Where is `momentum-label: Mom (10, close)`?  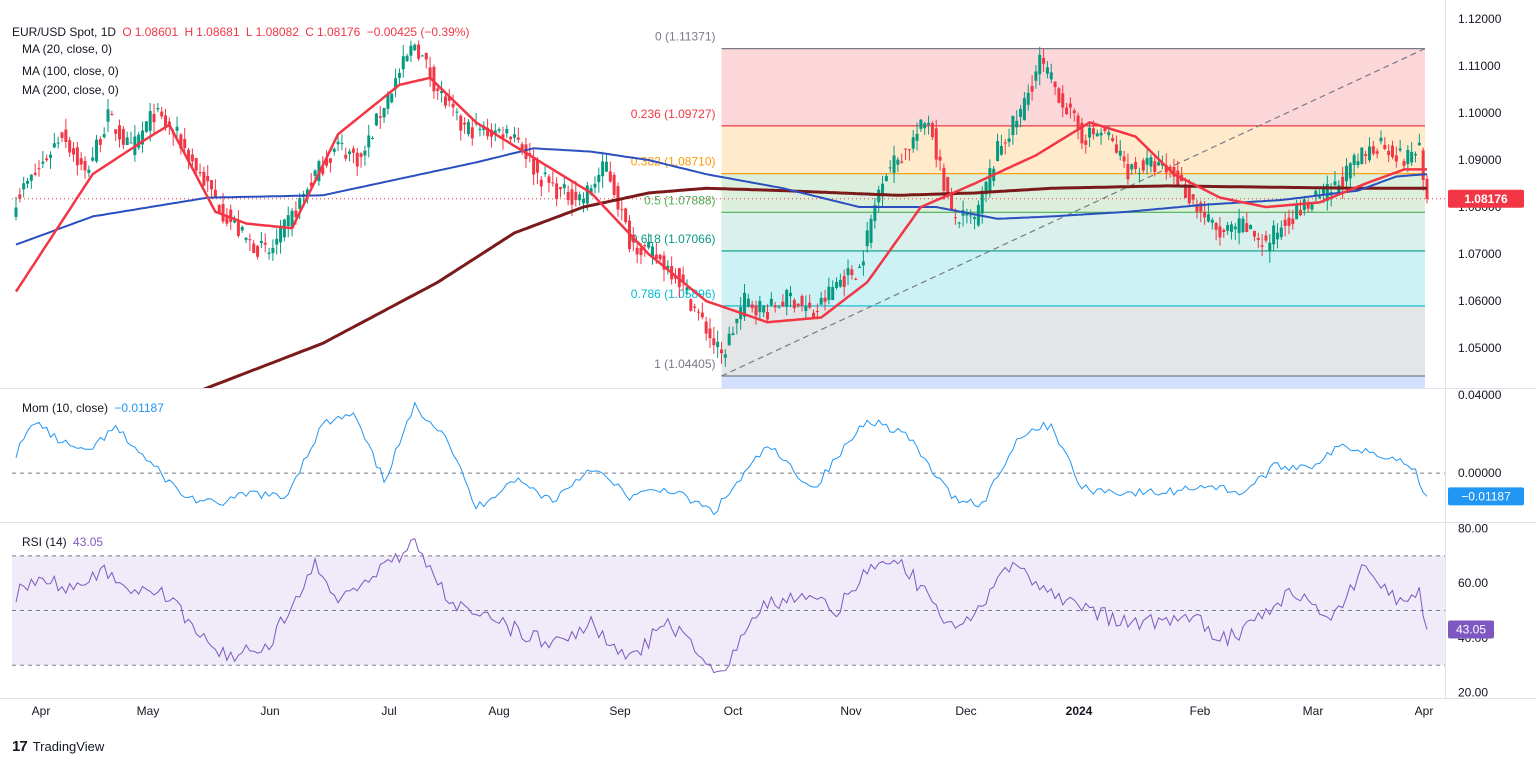 momentum-label: Mom (10, close) is located at coordinates (65, 408).